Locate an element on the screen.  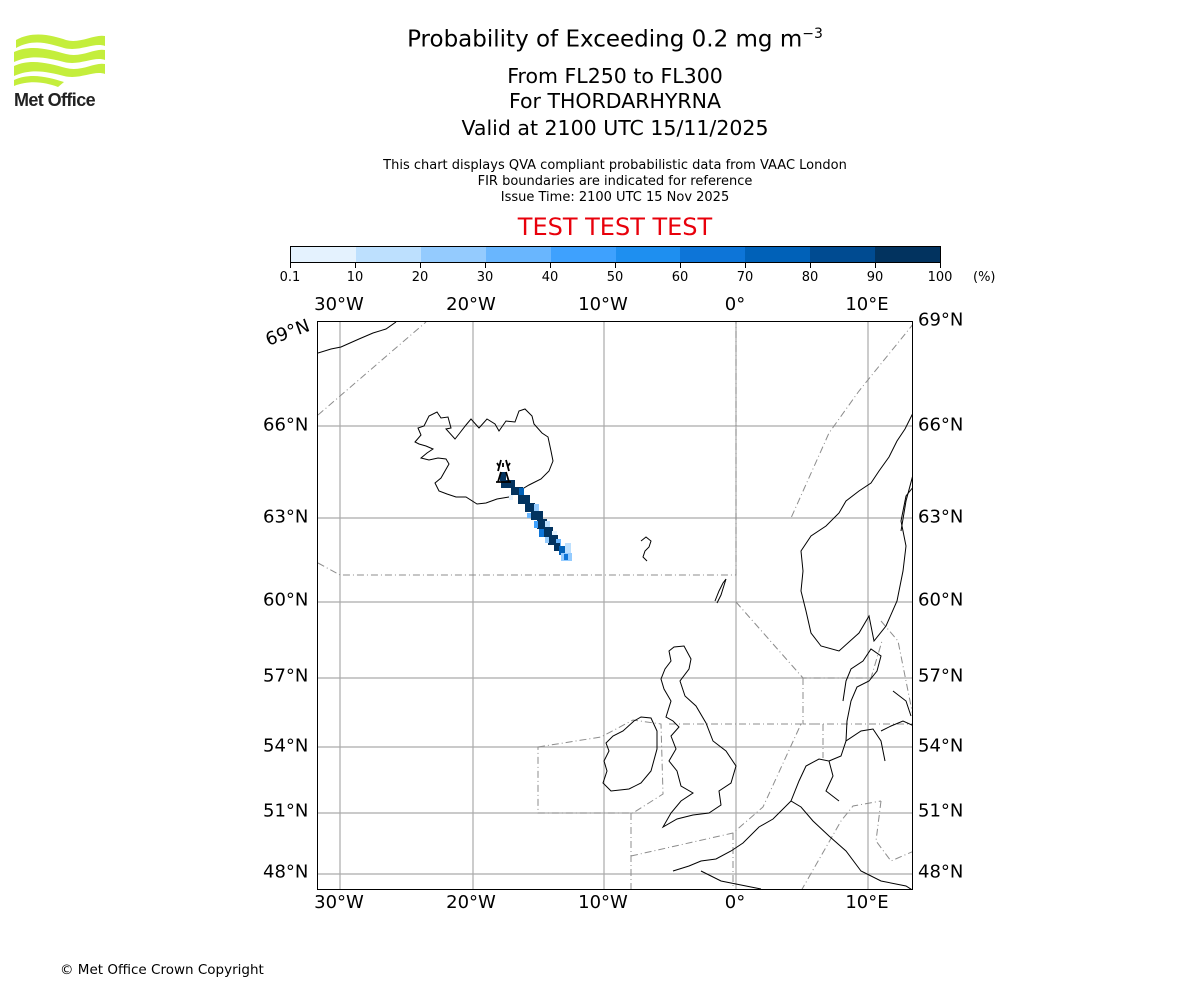
colorbar-tick-label: 40 is located at coordinates (550, 277).